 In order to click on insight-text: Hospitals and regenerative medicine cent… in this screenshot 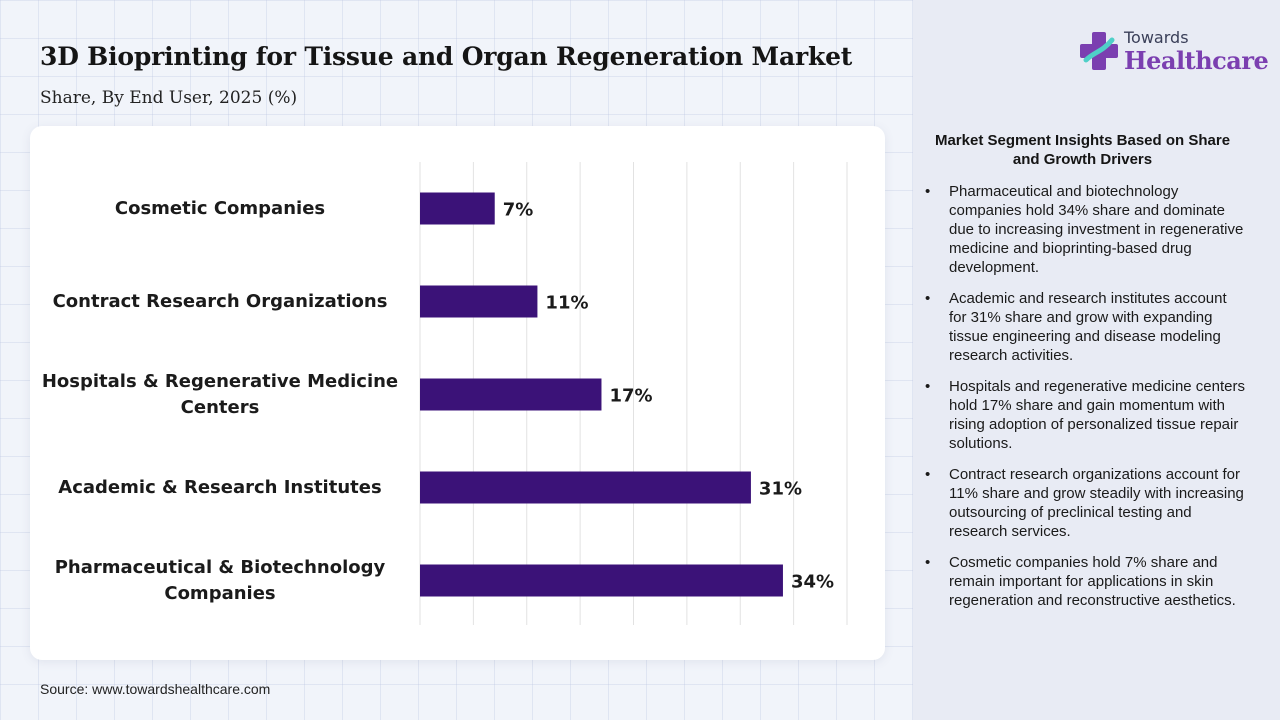, I will do `click(1097, 415)`.